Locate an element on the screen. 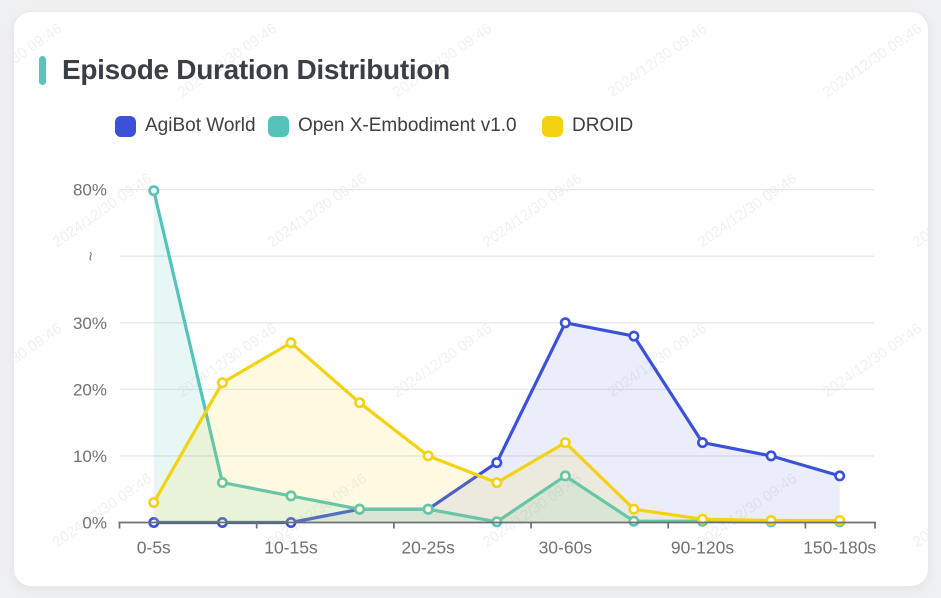  legend-item-agibot-world: AgiBot World is located at coordinates (185, 126).